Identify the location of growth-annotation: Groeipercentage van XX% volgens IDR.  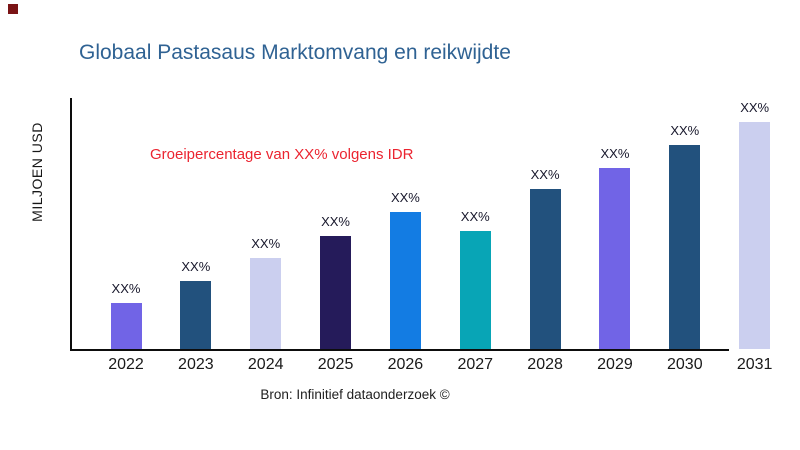
(282, 154).